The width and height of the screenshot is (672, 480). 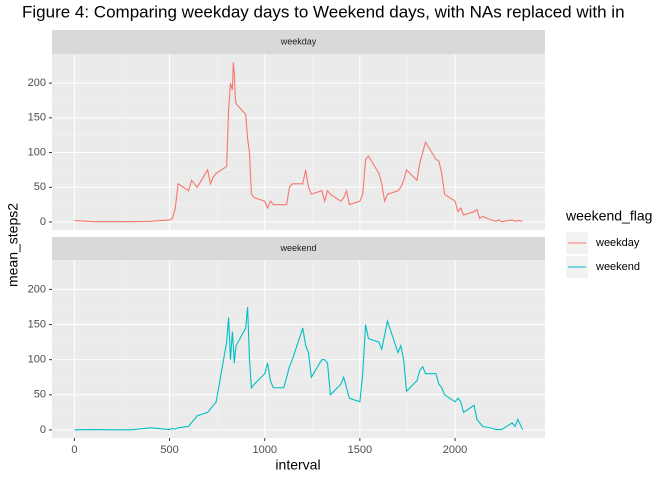 What do you see at coordinates (360, 450) in the screenshot?
I see `x-tick-label: 1500` at bounding box center [360, 450].